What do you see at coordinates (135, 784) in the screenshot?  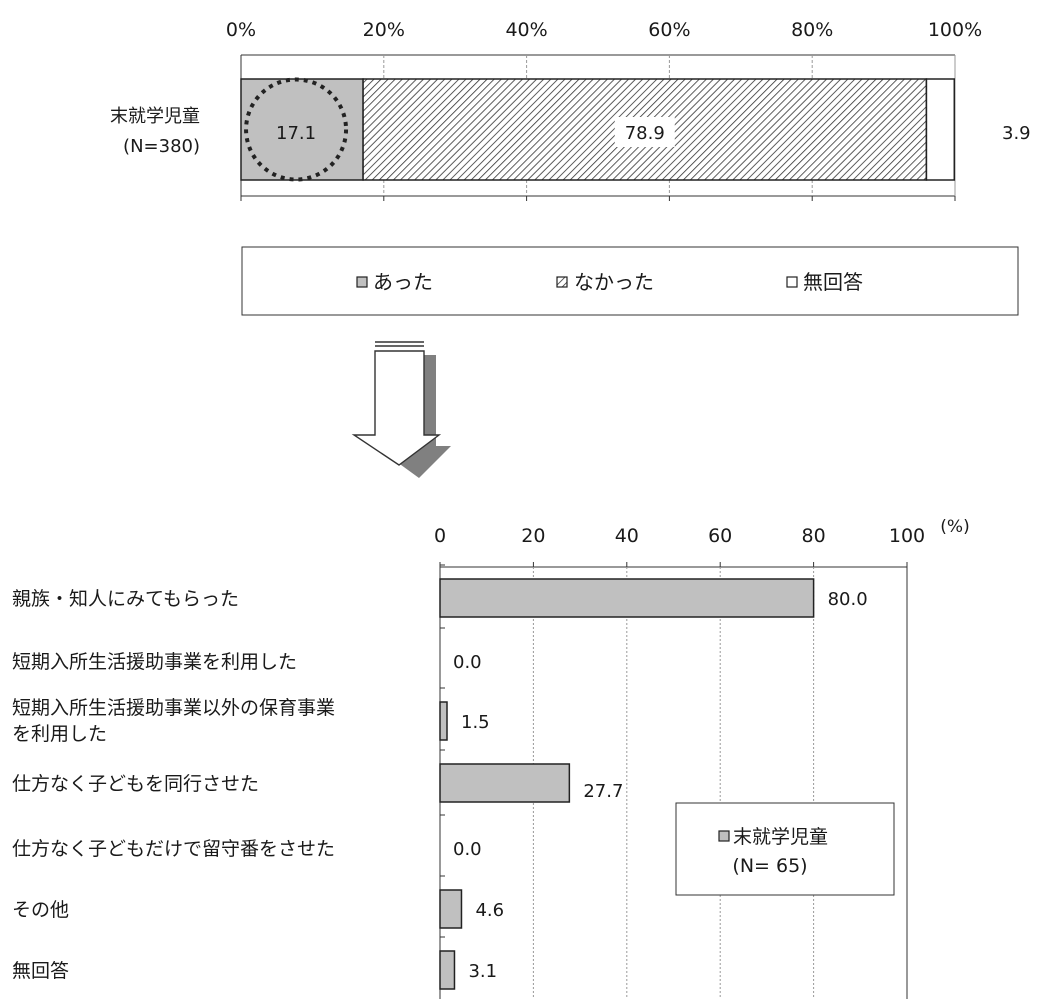 I see `bottom-category-label: 仕方なく子どもを同行させた` at bounding box center [135, 784].